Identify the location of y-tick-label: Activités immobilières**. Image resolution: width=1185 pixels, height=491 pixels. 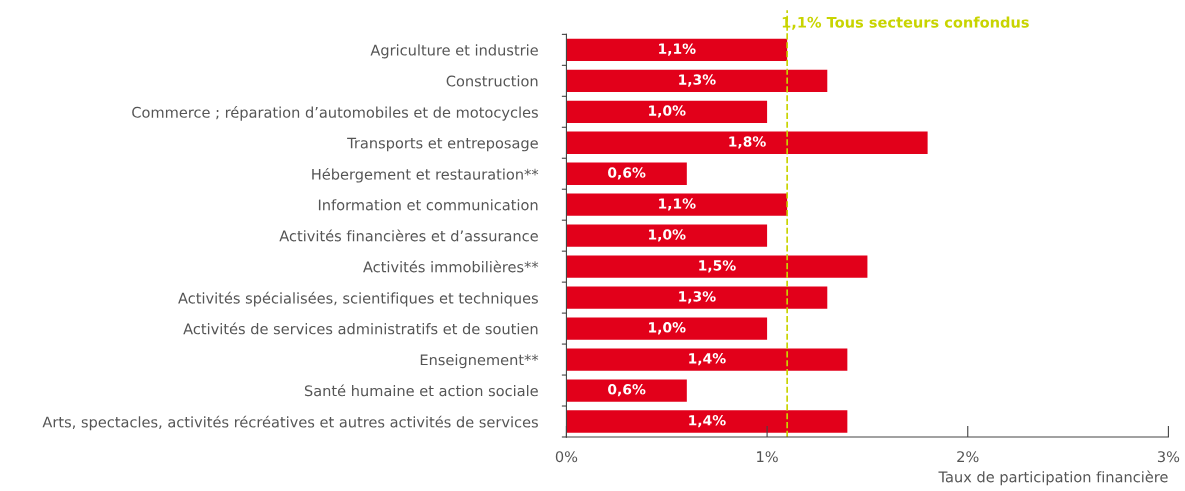
(451, 266).